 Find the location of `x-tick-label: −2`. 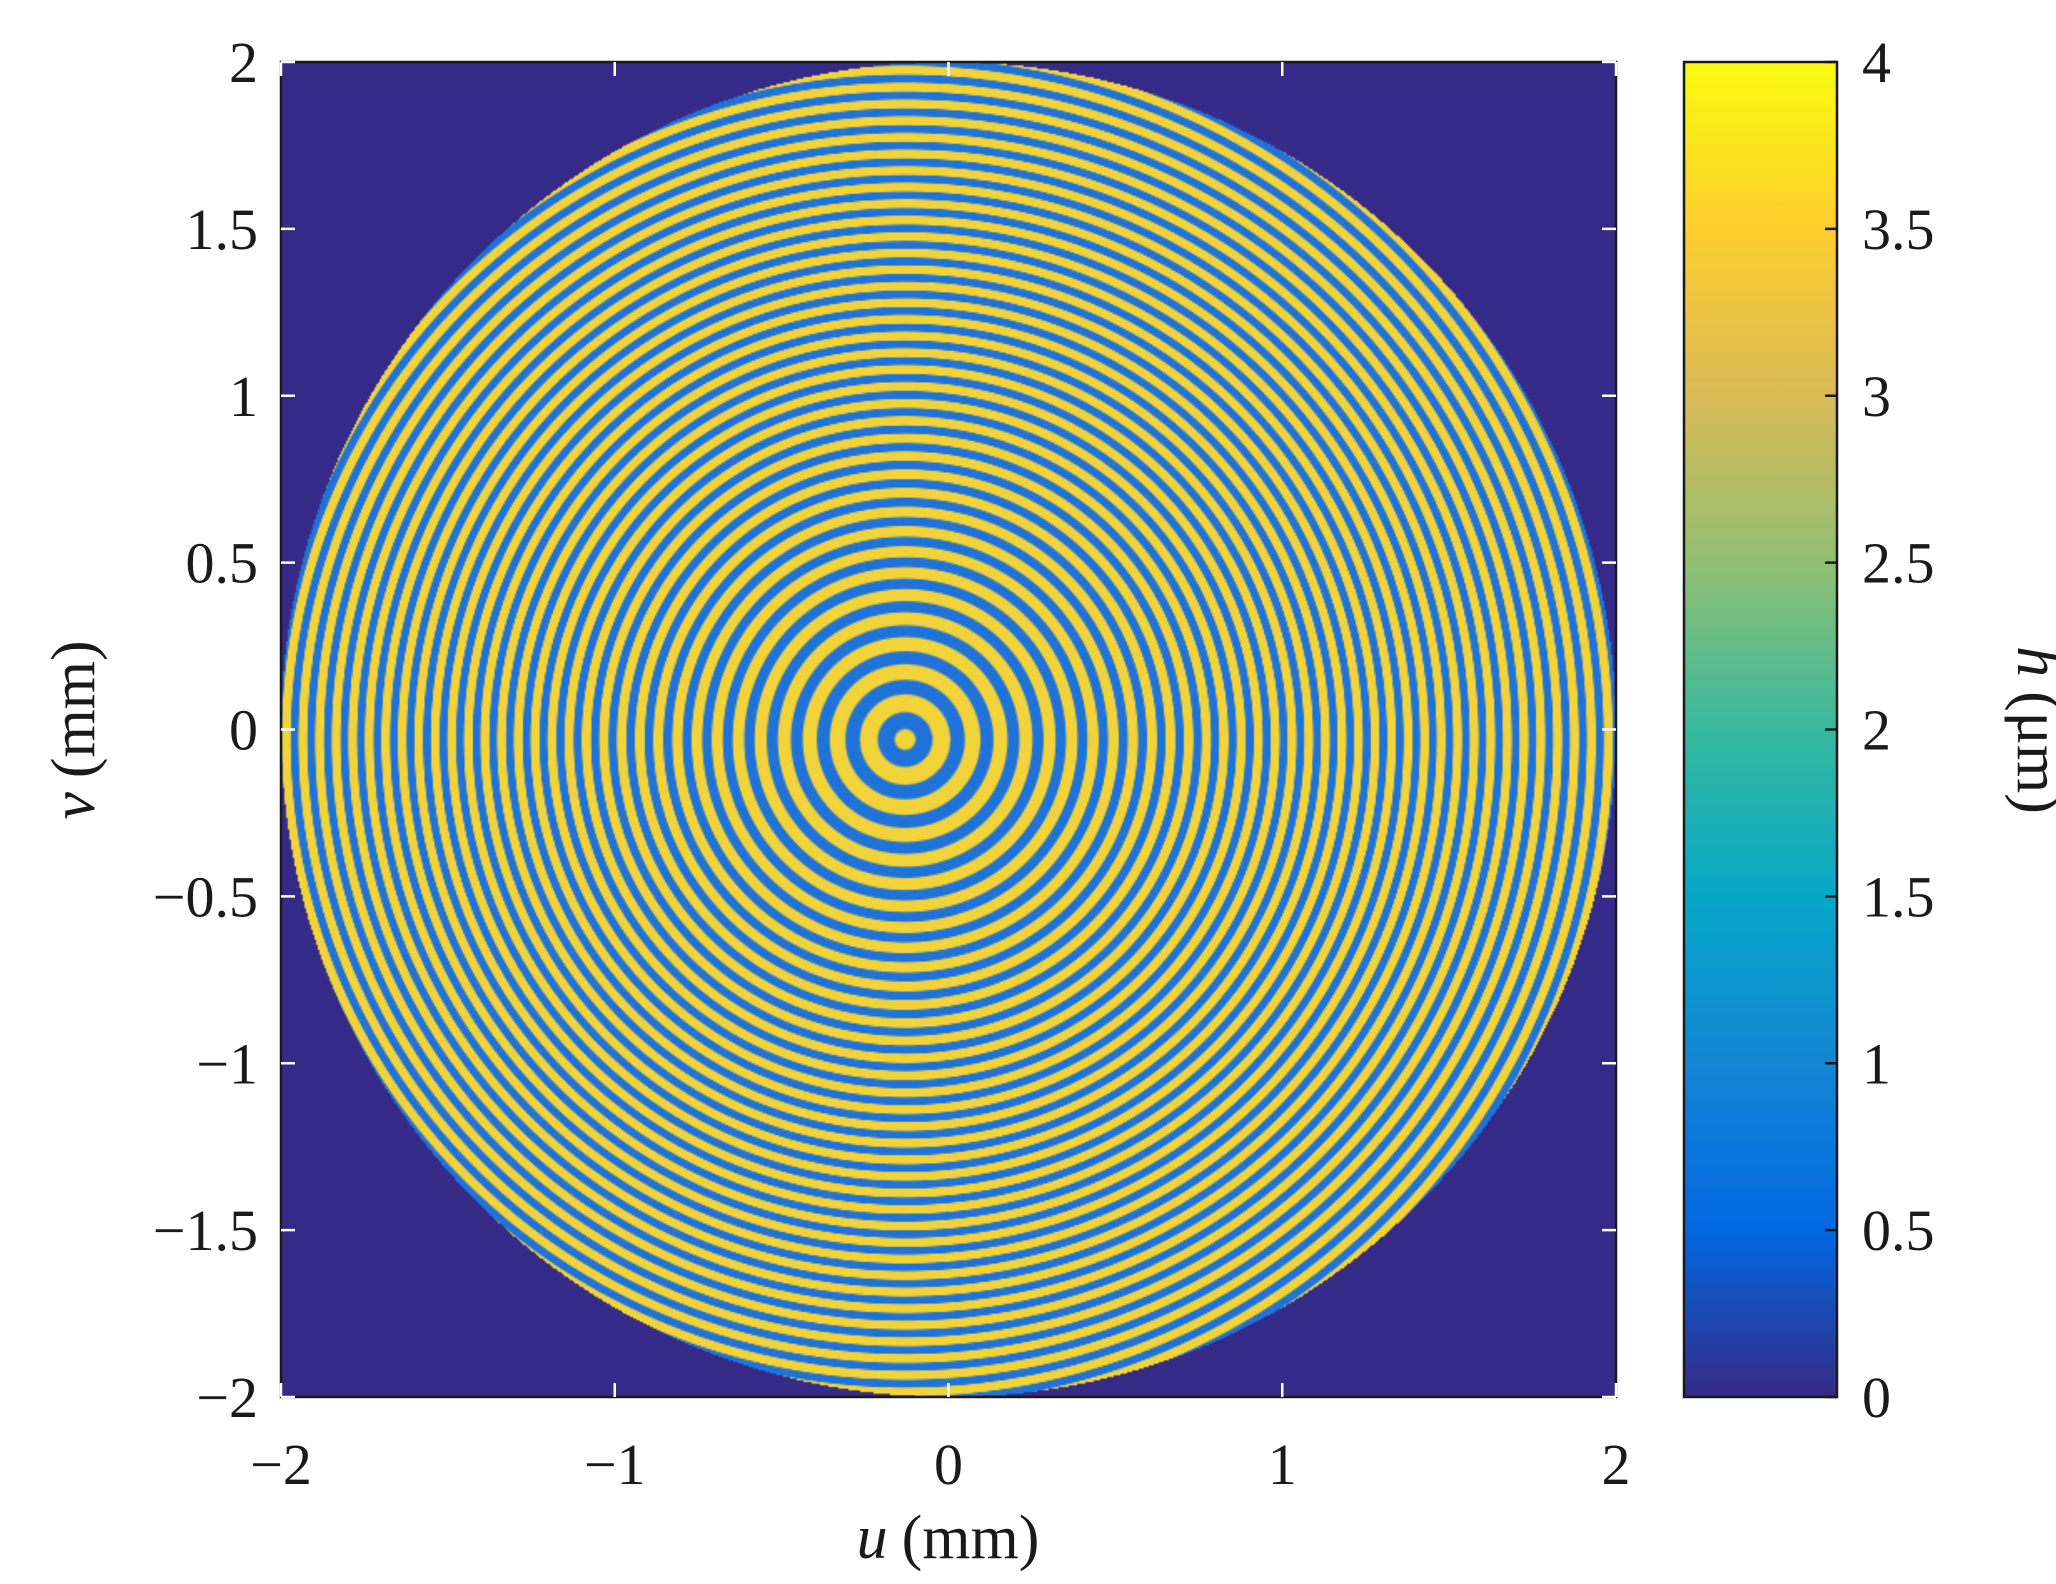

x-tick-label: −2 is located at coordinates (281, 1464).